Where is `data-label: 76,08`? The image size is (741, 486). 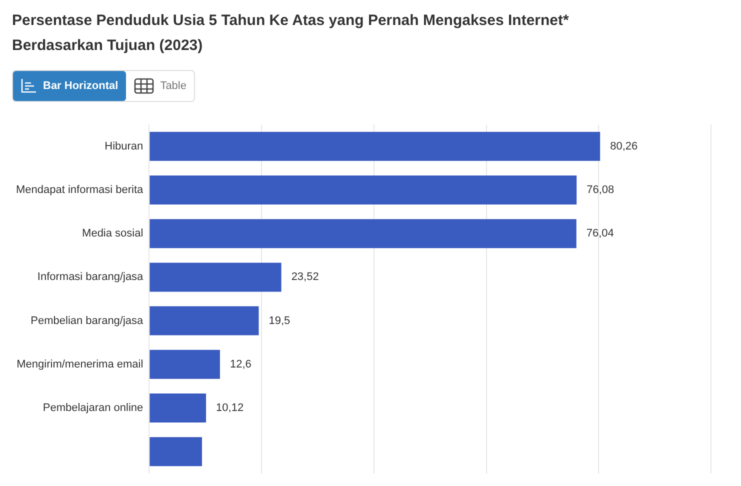
data-label: 76,08 is located at coordinates (600, 190).